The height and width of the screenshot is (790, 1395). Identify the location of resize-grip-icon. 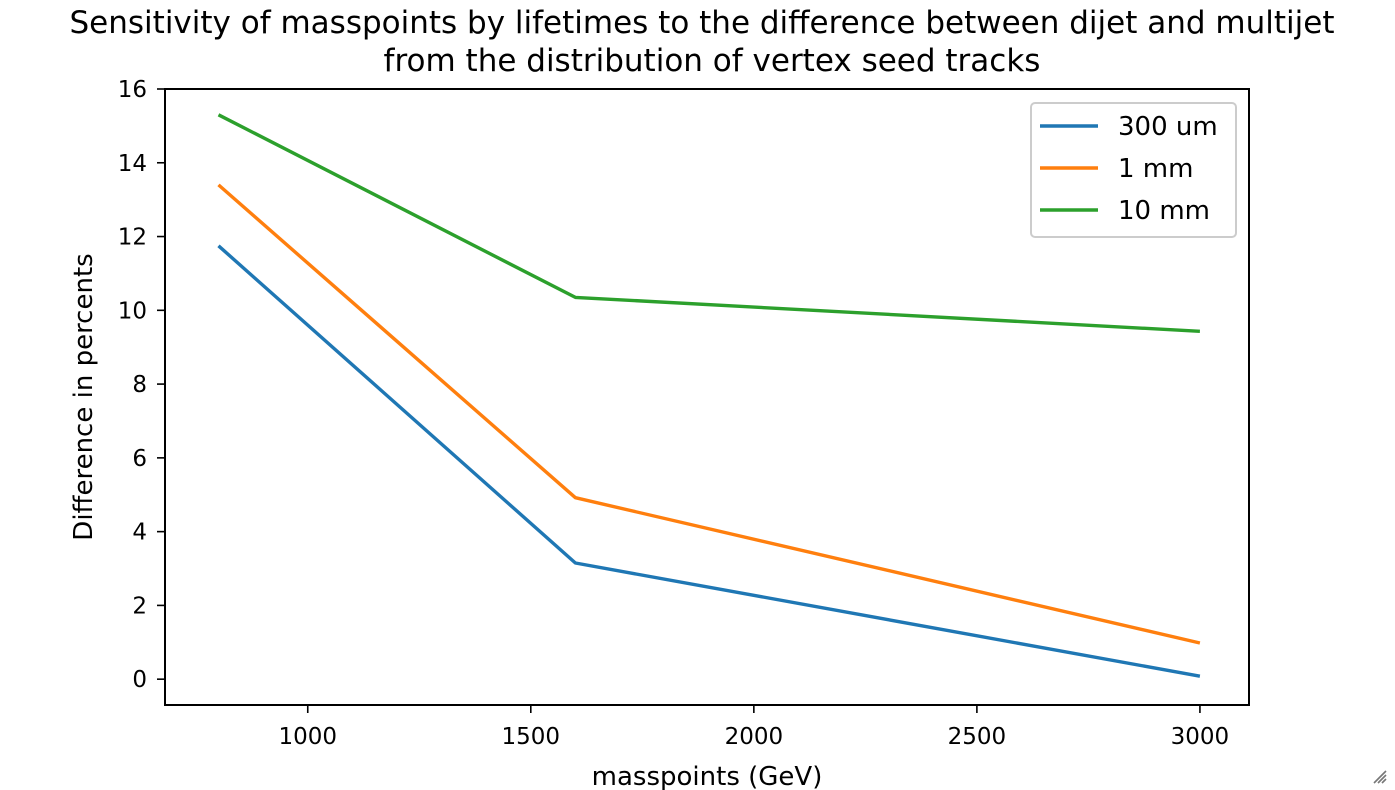
(1379, 776).